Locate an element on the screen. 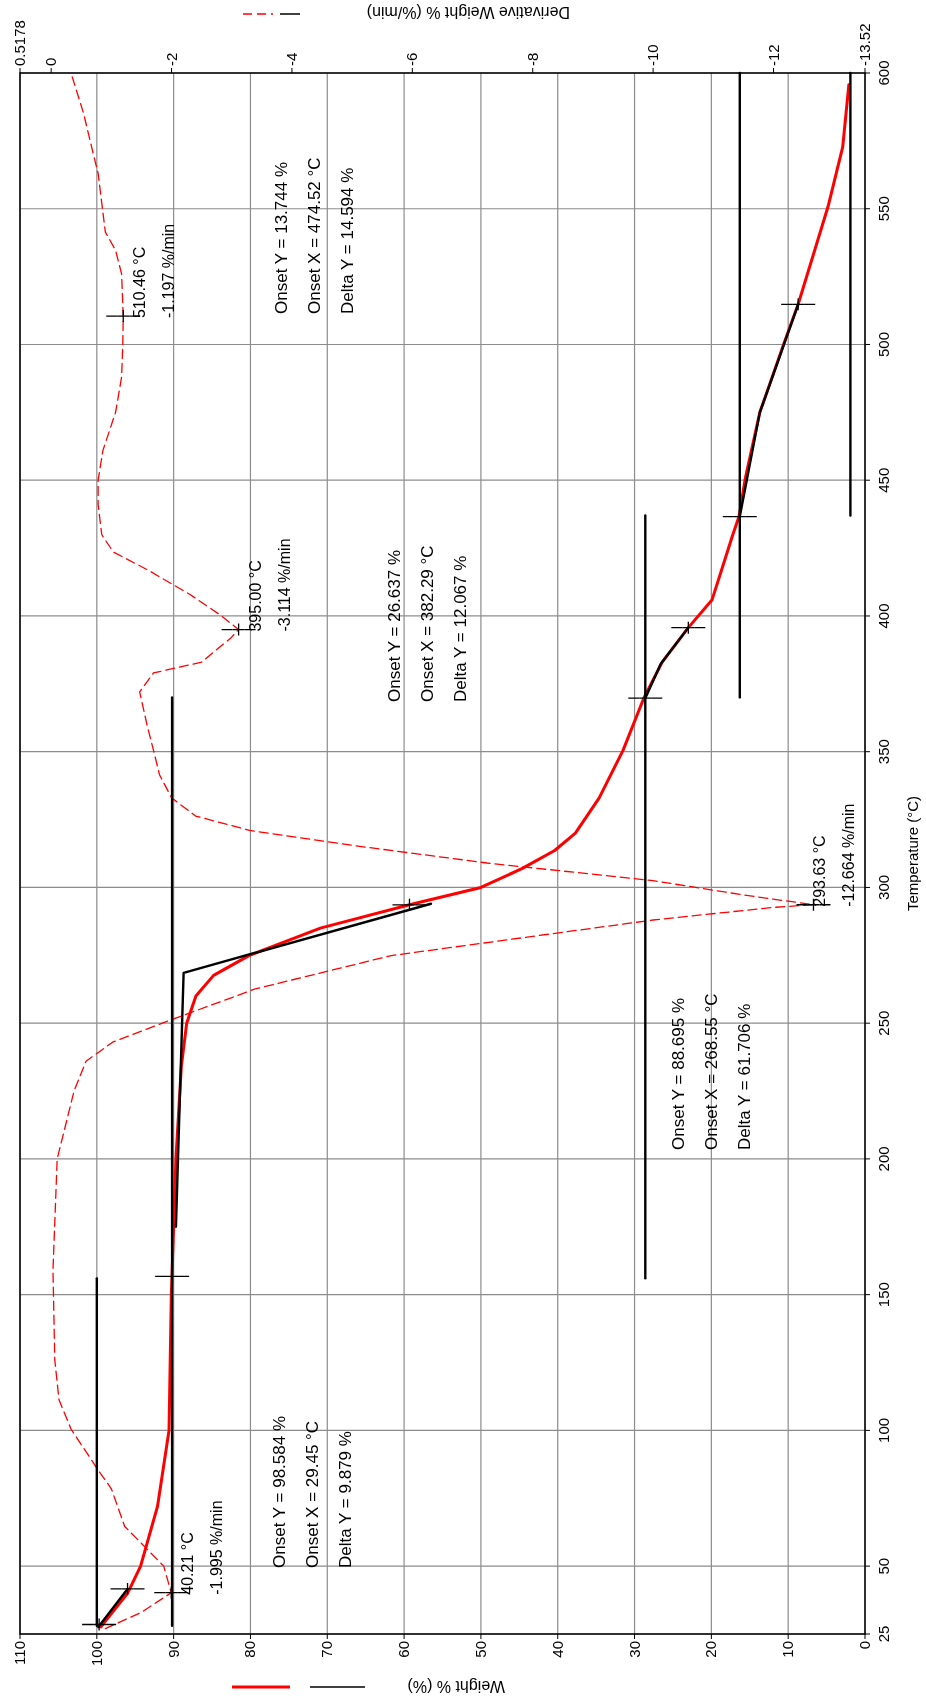 The height and width of the screenshot is (1699, 926). x-tick-label: 0 is located at coordinates (864, 1645).